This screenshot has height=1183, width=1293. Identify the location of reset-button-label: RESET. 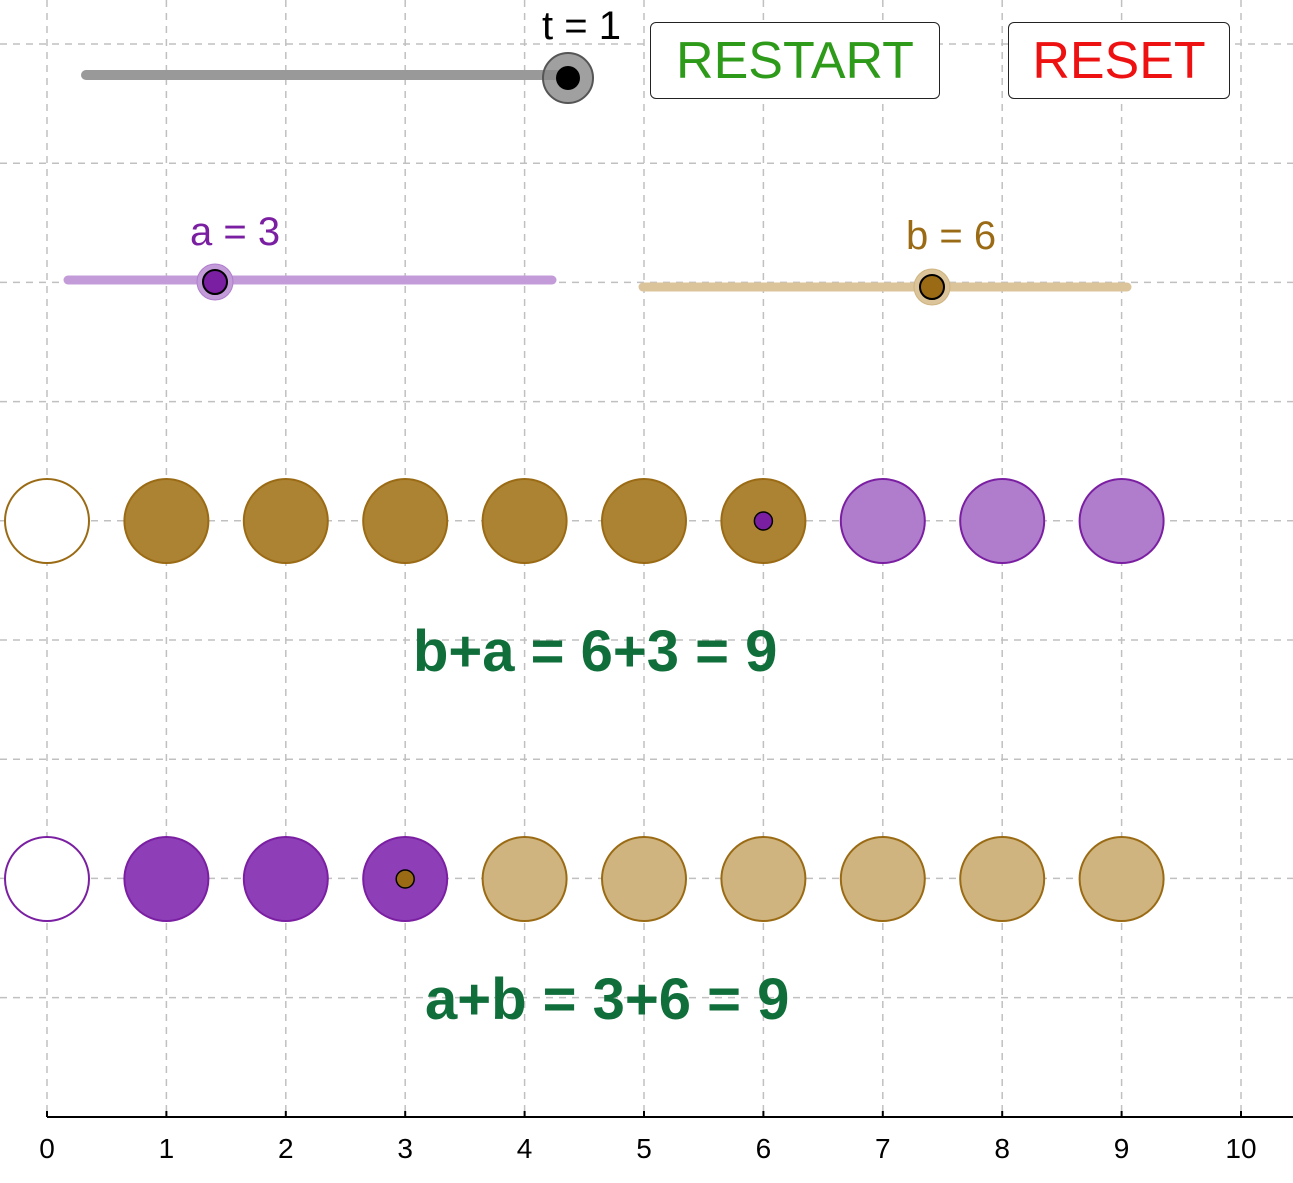
(1119, 60).